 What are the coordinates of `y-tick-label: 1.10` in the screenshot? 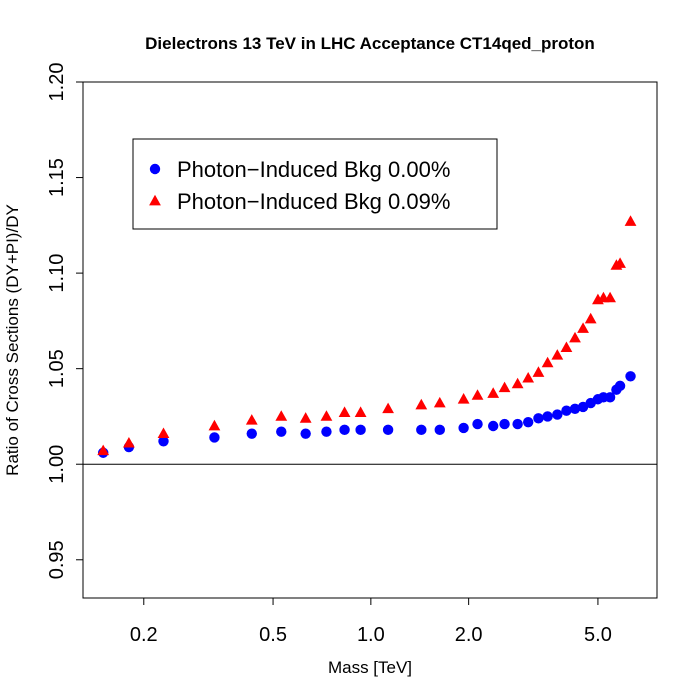 It's located at (57, 273).